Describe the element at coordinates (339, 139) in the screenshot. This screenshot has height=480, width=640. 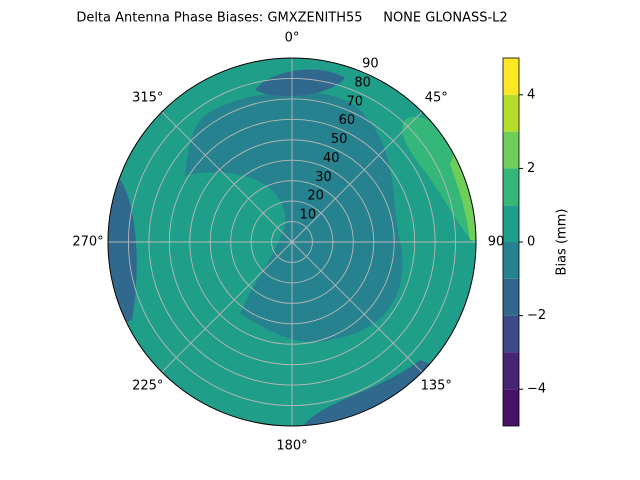
I see `r-tick-label: 50` at that location.